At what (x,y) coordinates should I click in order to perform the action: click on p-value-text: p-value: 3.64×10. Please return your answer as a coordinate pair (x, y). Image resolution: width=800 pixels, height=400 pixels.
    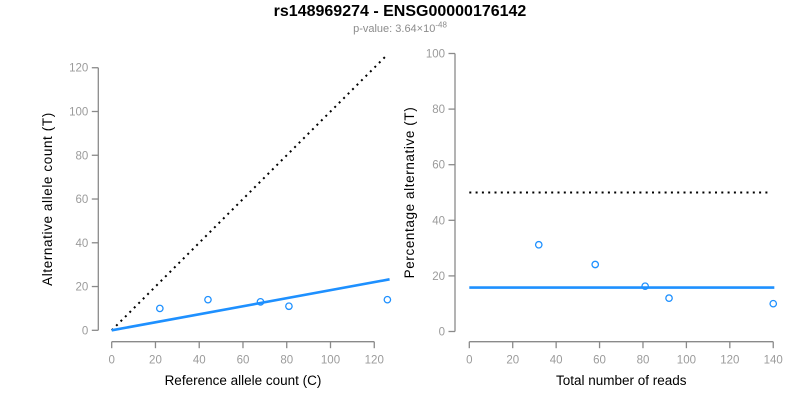
    Looking at the image, I should click on (394, 29).